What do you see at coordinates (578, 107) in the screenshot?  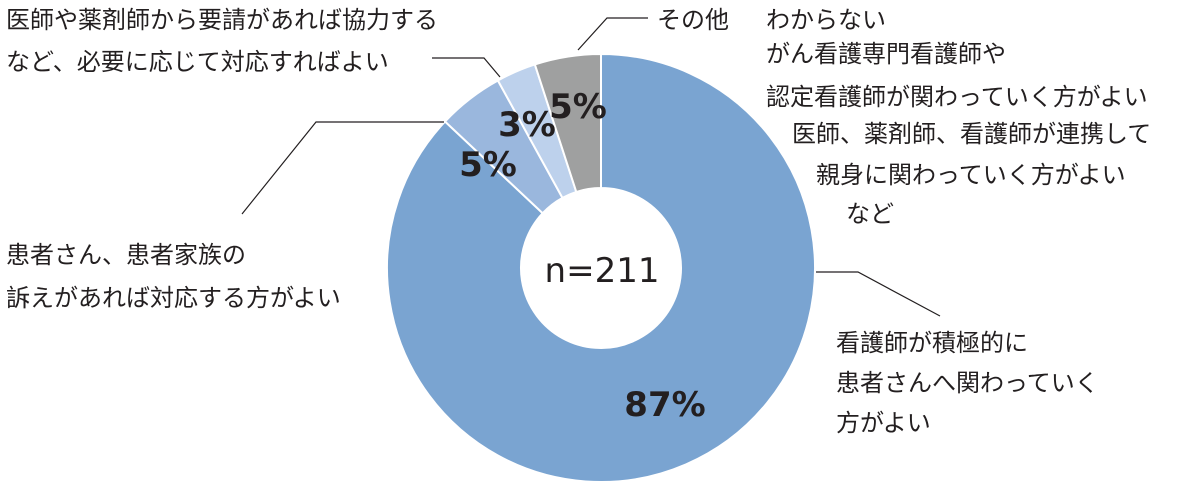 I see `slice-value-3: 5%` at bounding box center [578, 107].